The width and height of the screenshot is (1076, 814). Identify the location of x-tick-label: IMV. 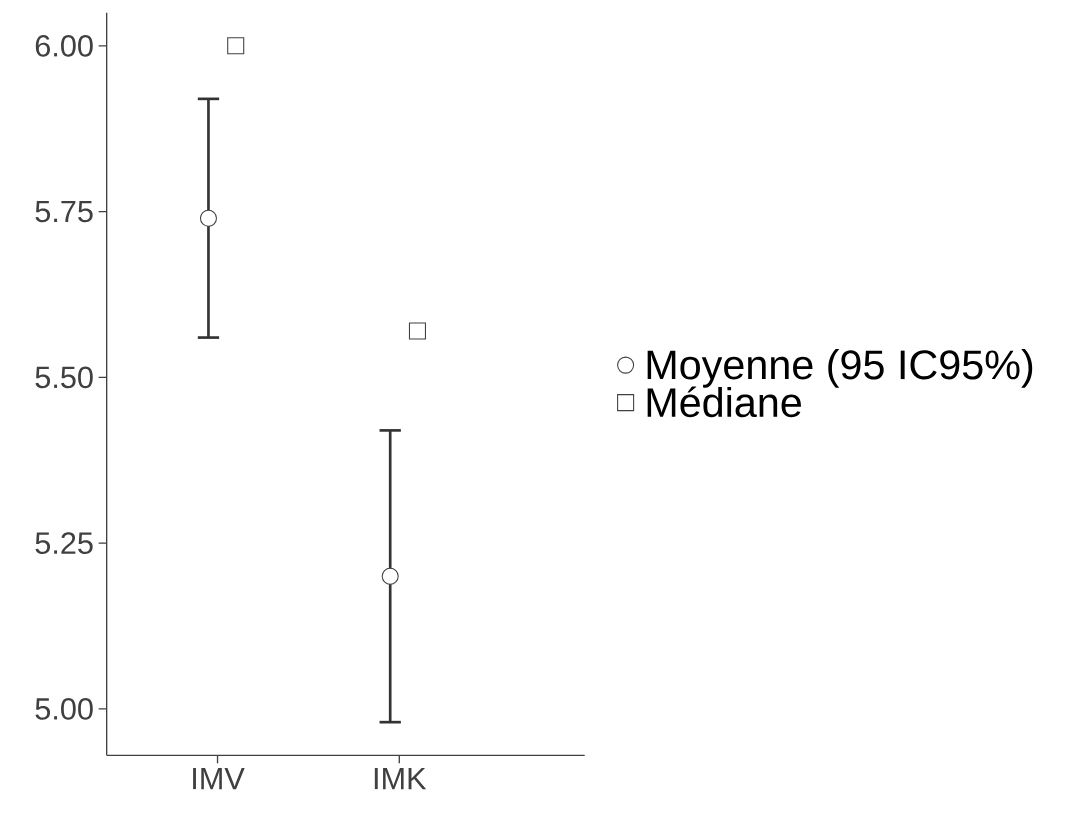
(219, 779).